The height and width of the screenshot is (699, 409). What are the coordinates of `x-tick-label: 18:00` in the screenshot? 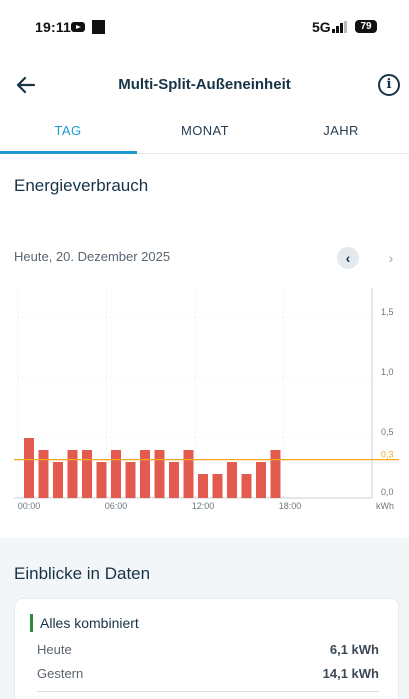 It's located at (290, 506).